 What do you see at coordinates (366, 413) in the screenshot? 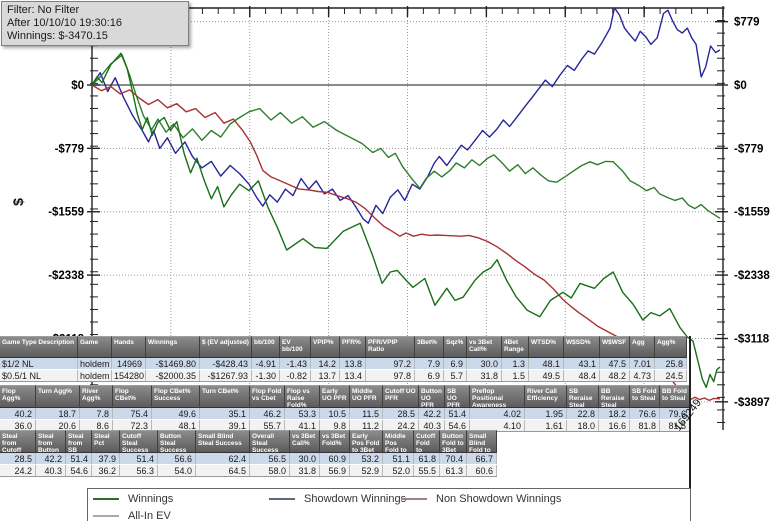
I see `stat-cell: 11.5` at bounding box center [366, 413].